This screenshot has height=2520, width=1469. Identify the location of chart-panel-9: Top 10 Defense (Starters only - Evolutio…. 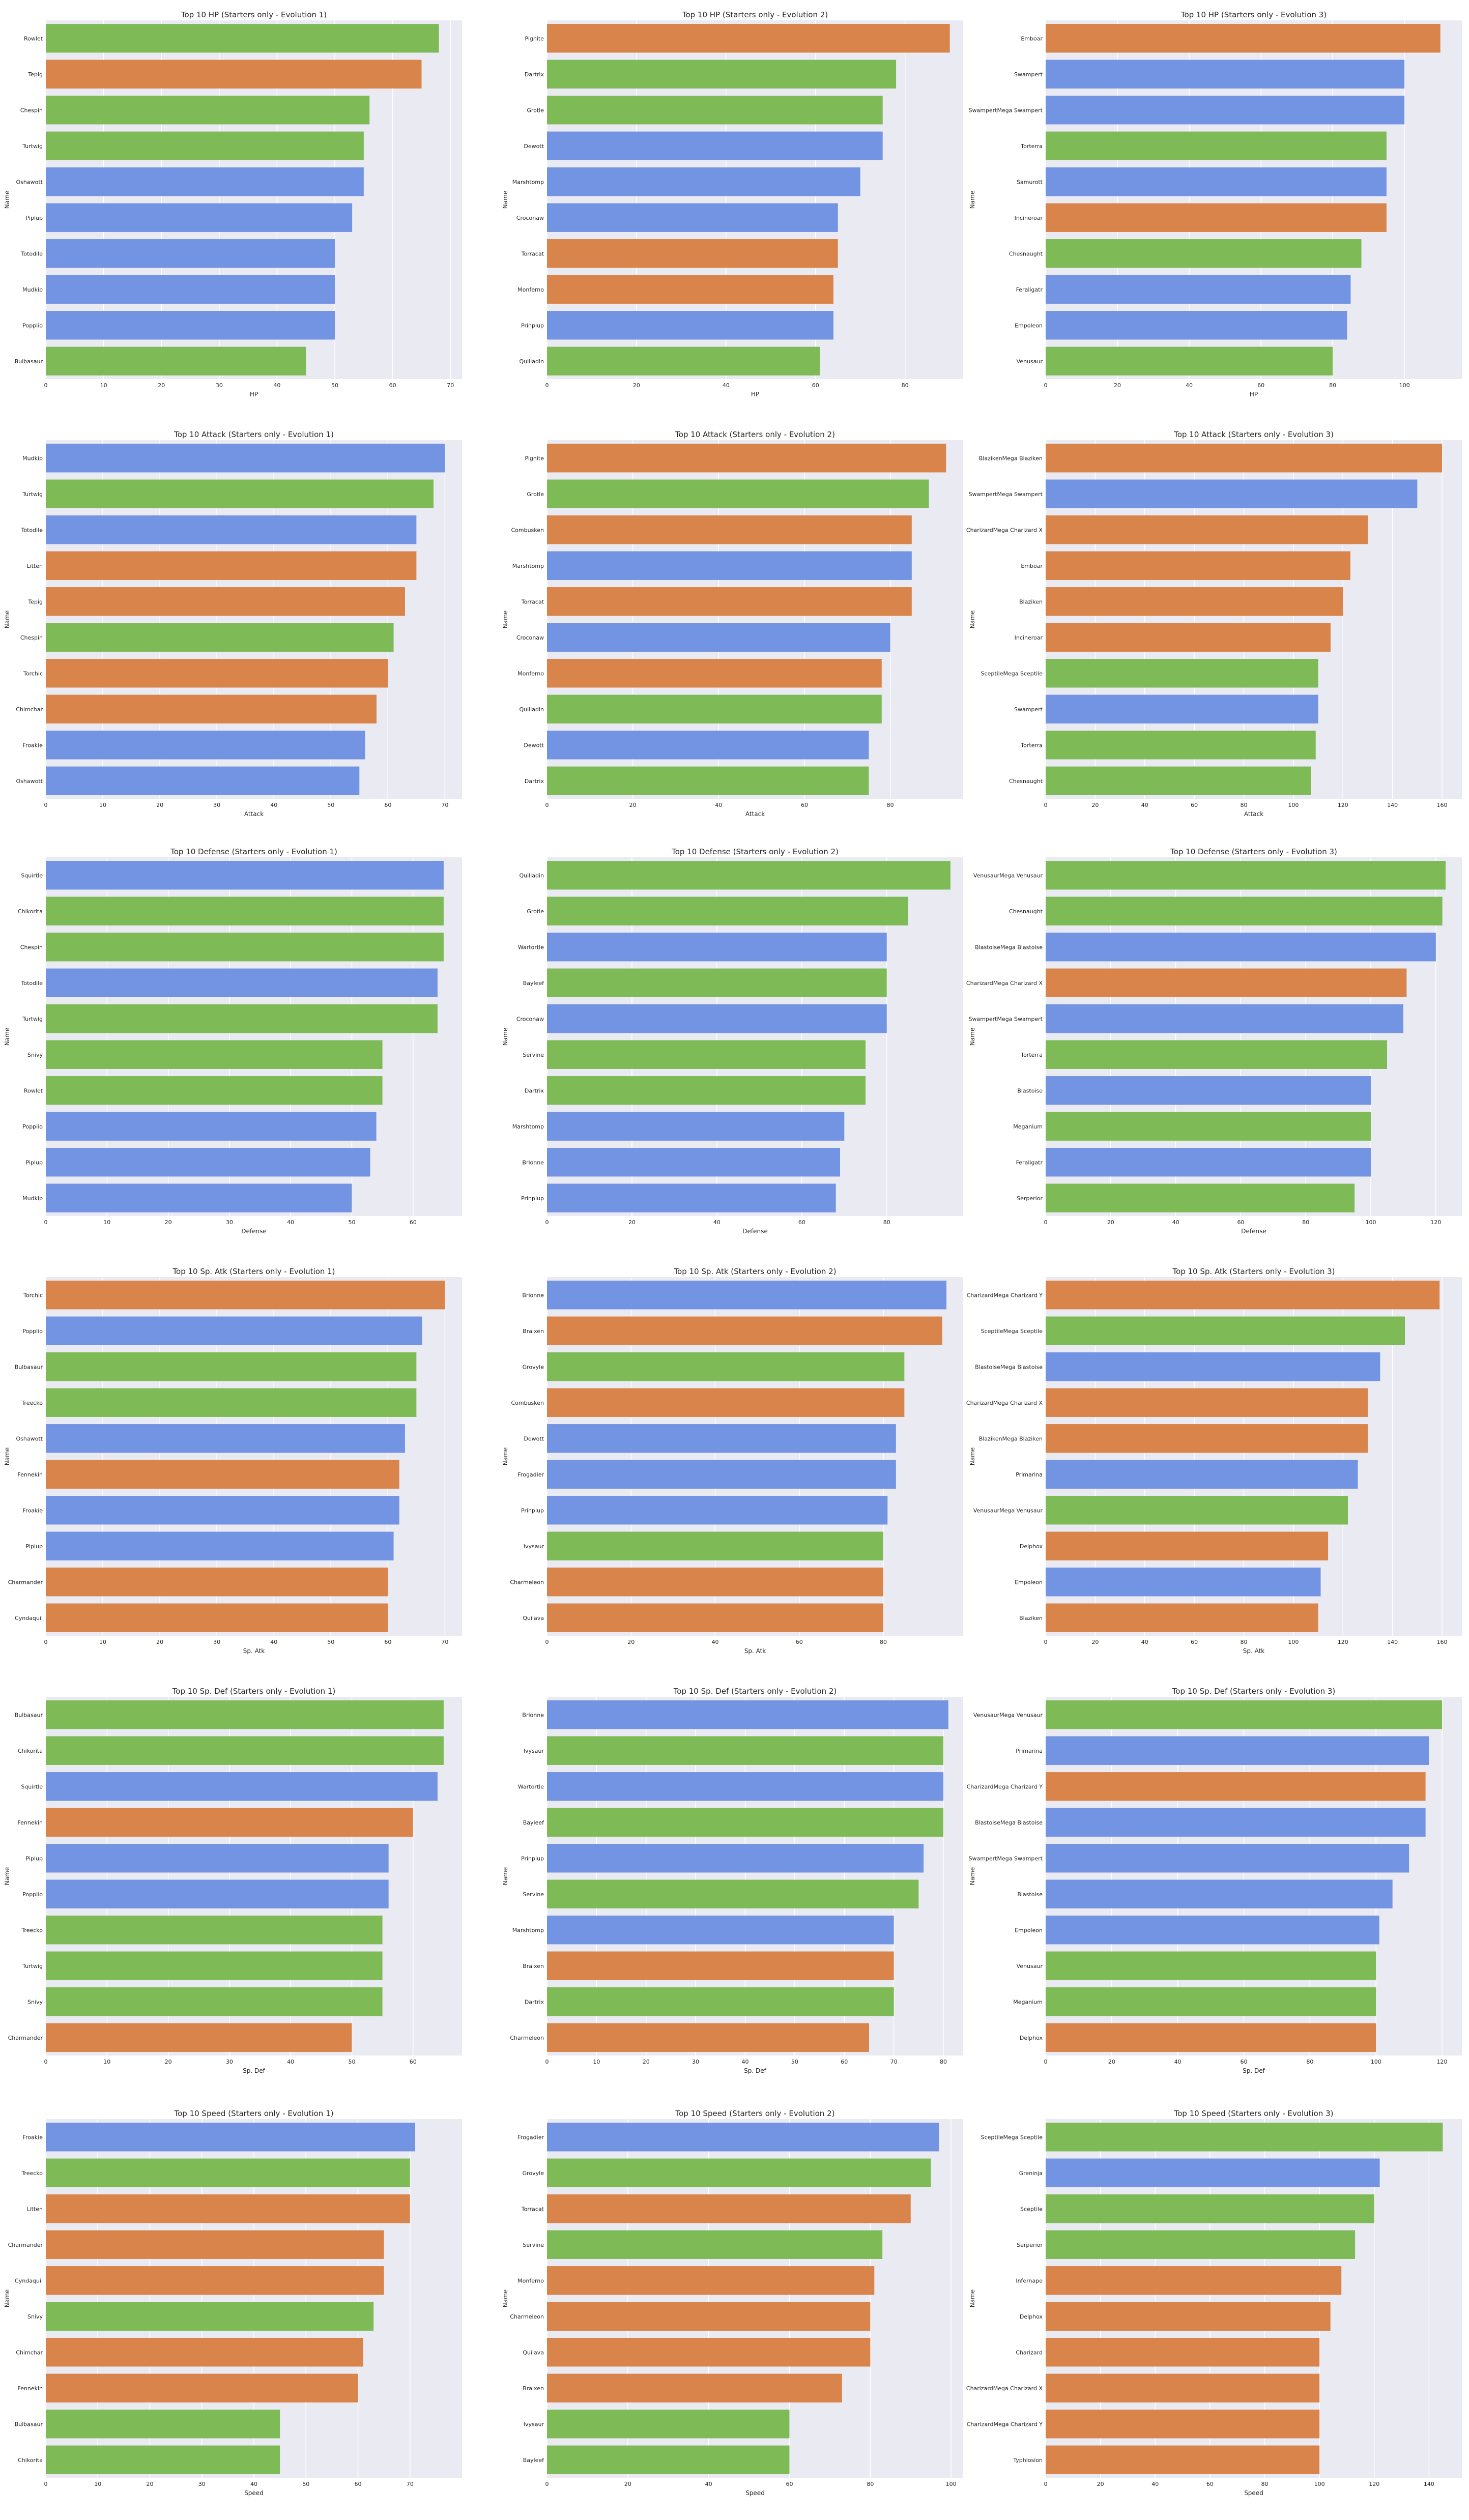
(1217, 1048).